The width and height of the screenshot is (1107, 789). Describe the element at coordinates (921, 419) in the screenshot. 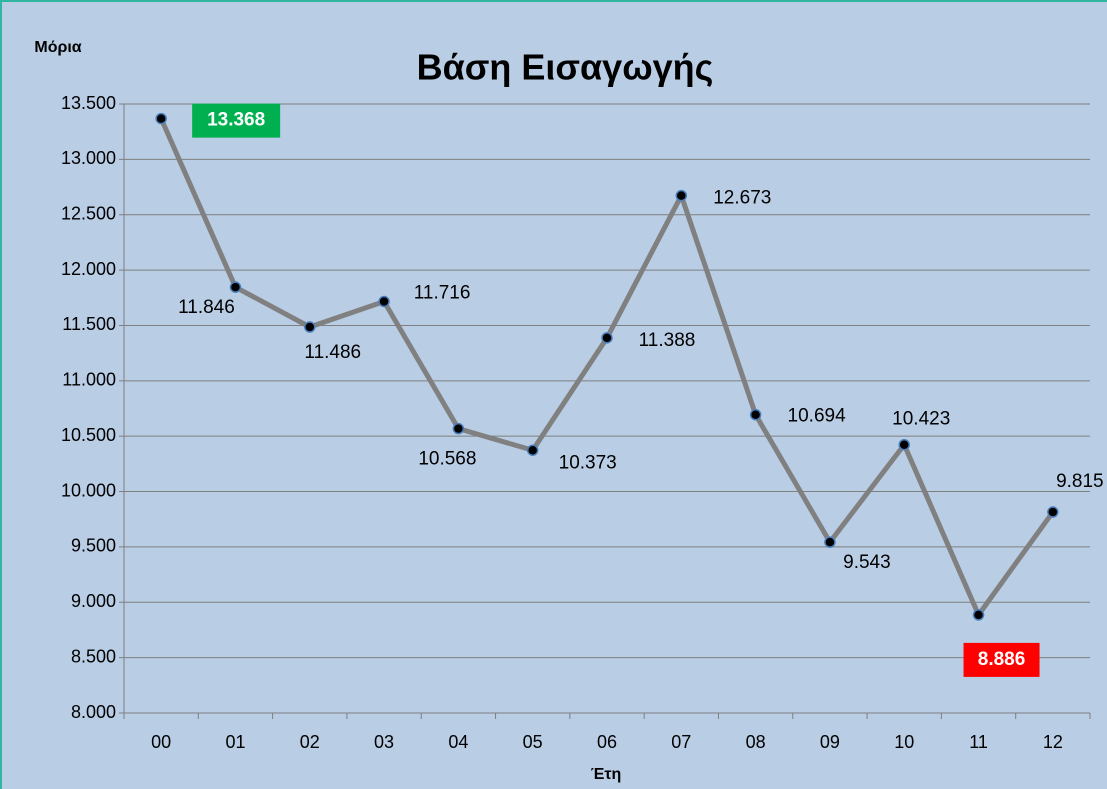

I see `value-label: 10.423` at that location.